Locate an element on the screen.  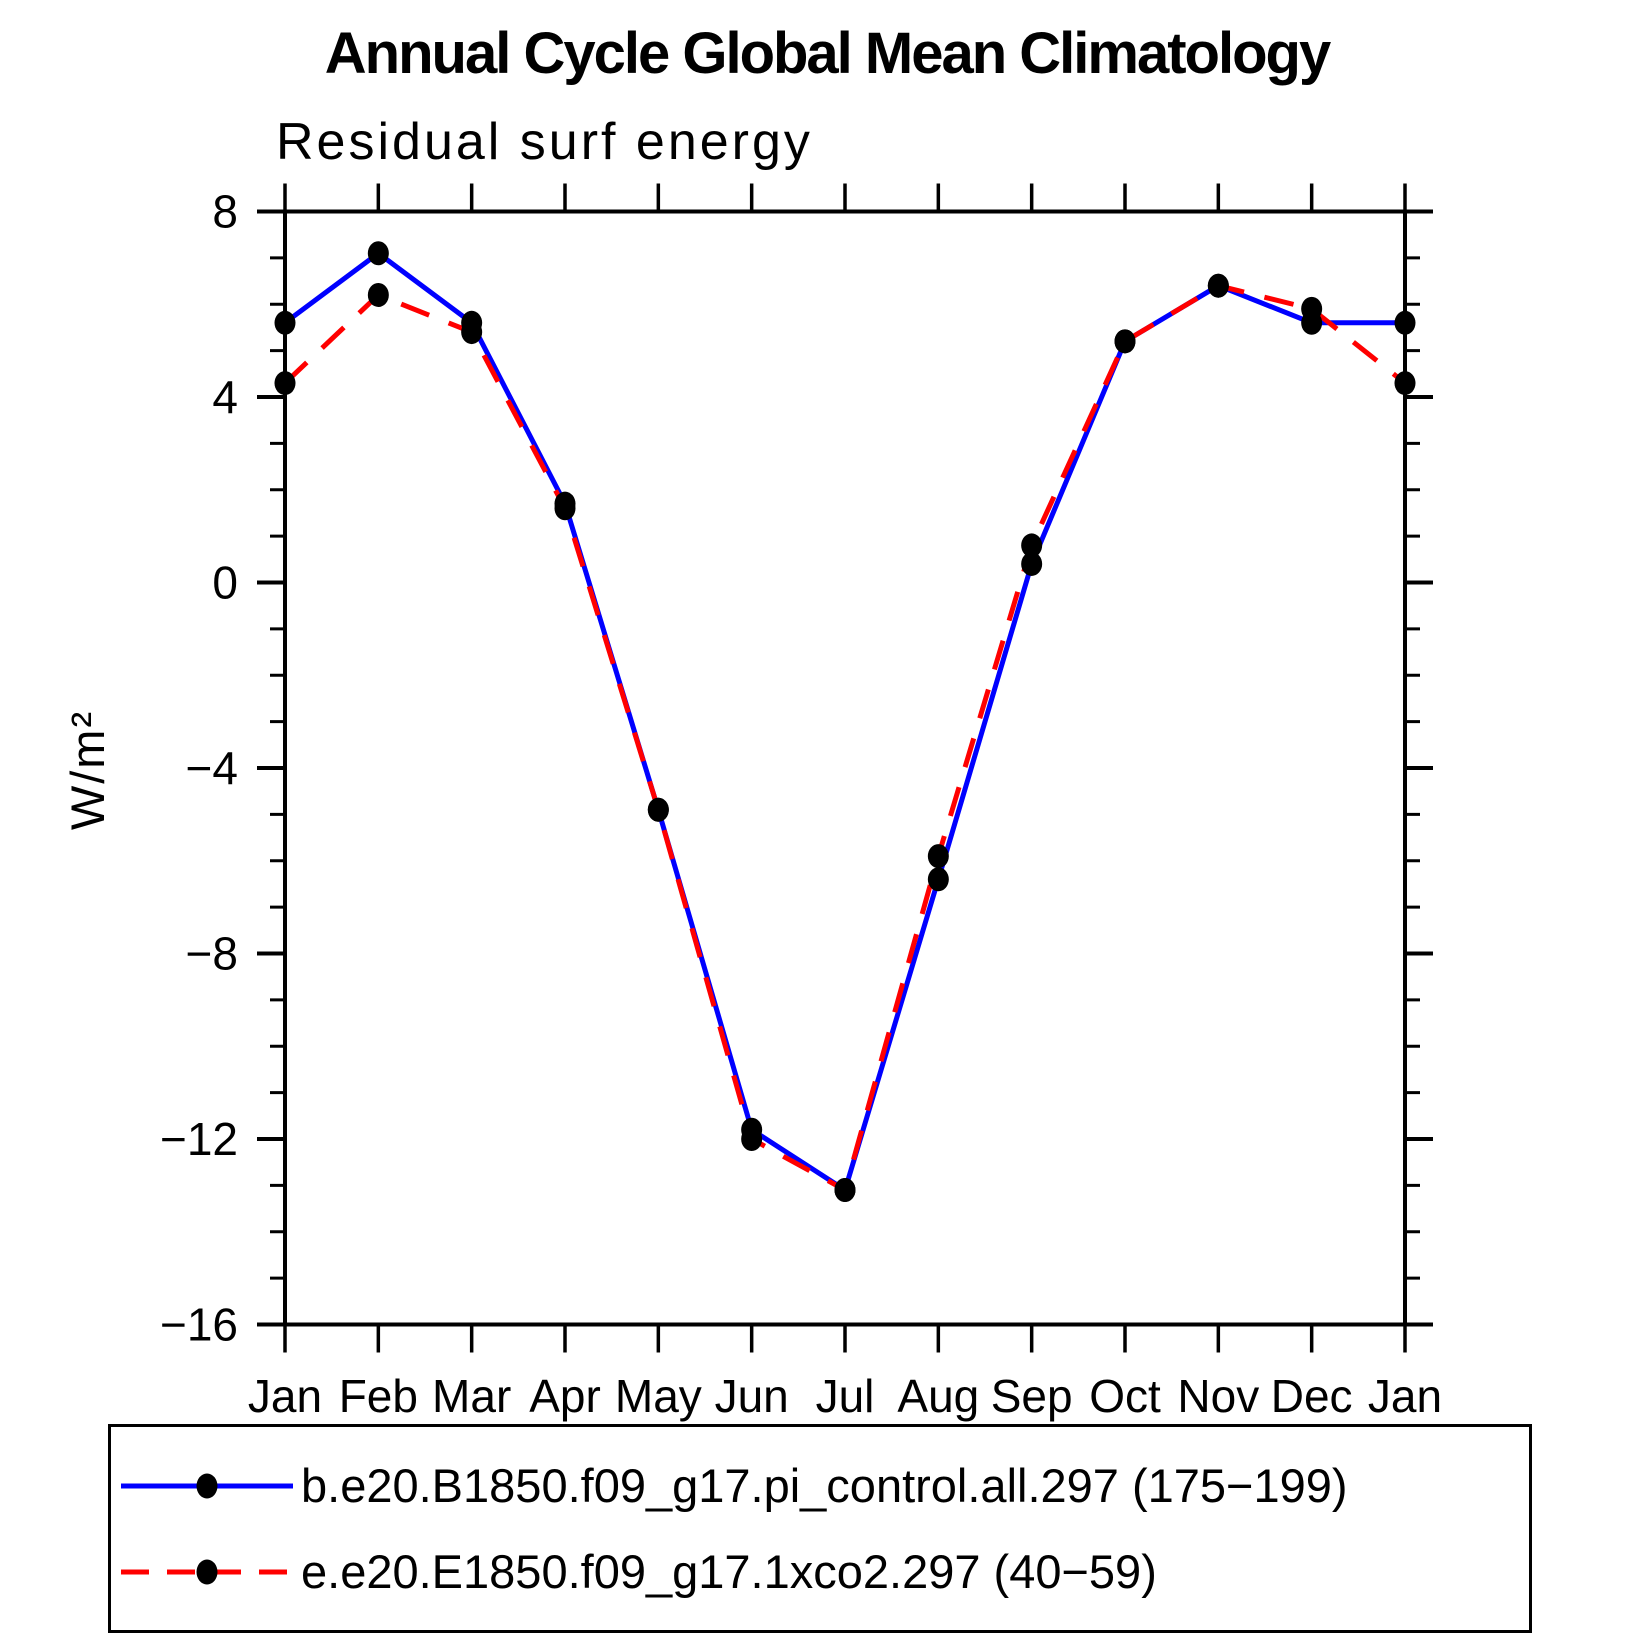
svg-text: −8 is located at coordinates (212, 954).